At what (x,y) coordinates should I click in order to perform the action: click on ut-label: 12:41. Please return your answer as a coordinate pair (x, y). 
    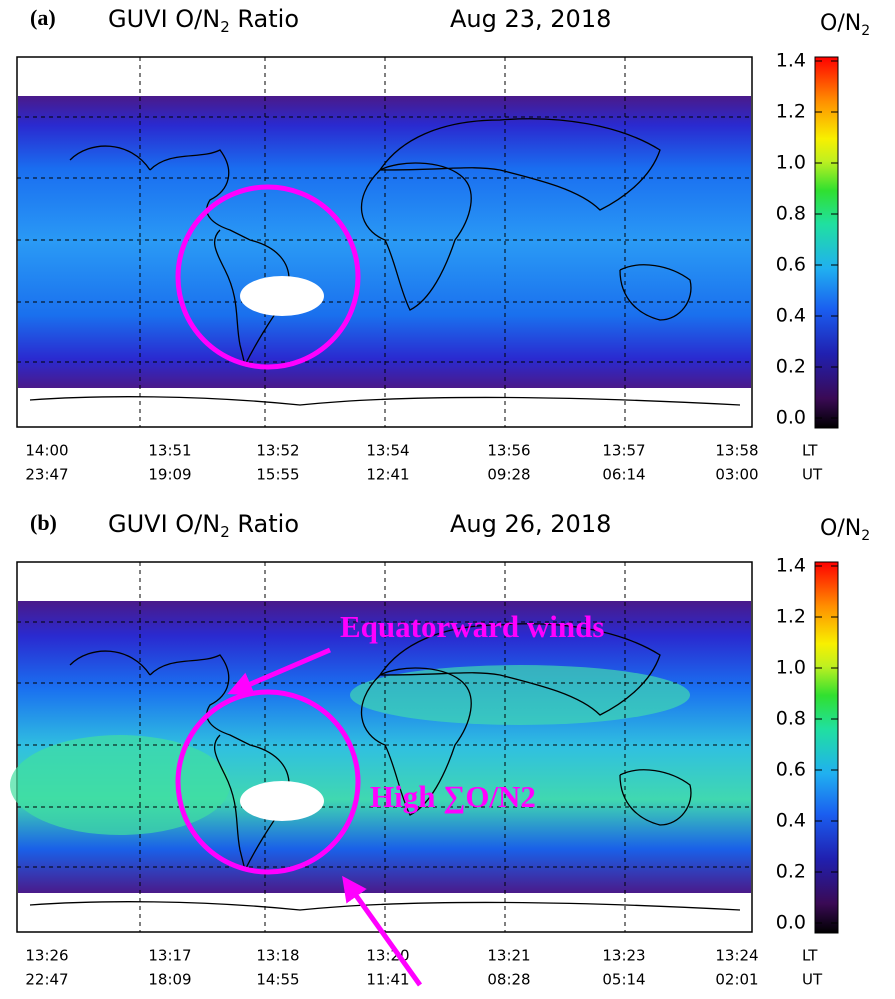
    Looking at the image, I should click on (387, 475).